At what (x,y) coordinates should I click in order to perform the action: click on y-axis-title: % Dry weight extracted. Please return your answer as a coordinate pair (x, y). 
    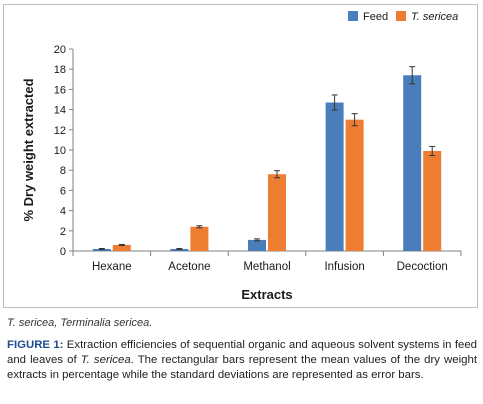
    Looking at the image, I should click on (28, 149).